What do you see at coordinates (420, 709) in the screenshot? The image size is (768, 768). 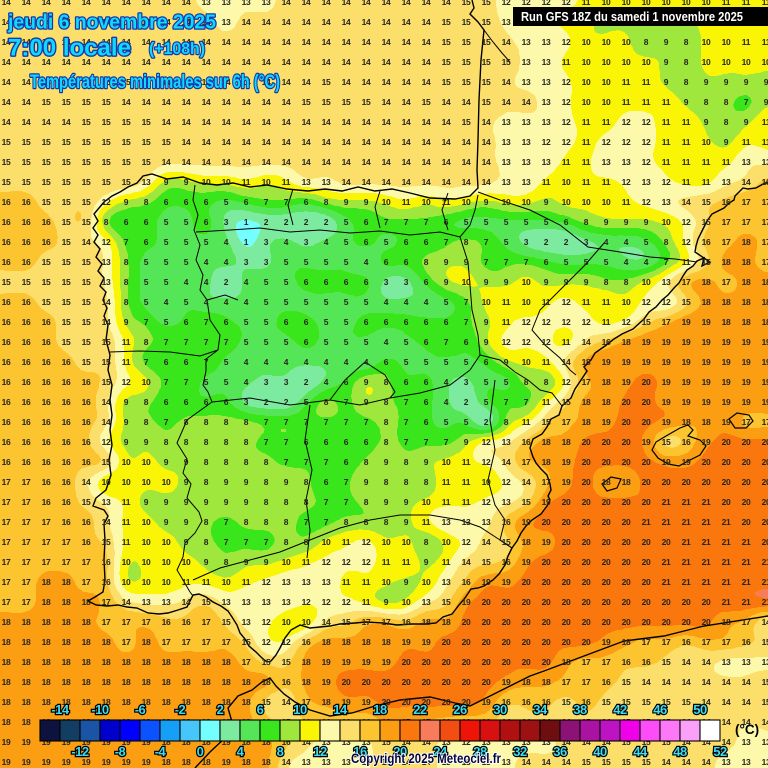 I see `svg-text: 22` at bounding box center [420, 709].